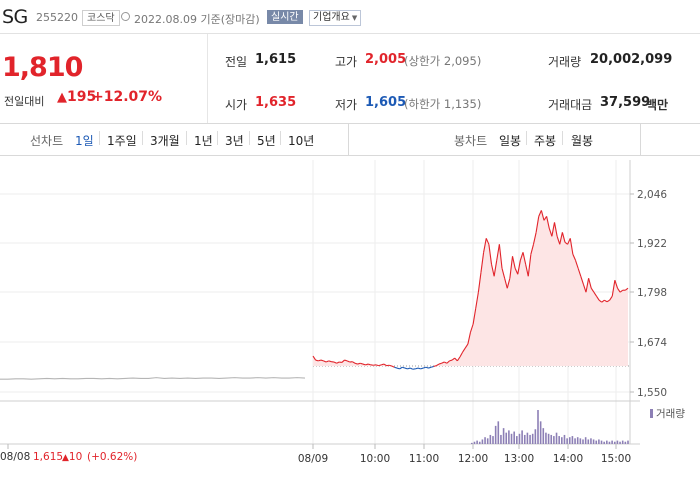  What do you see at coordinates (442, 61) in the screenshot?
I see `upper-limit: (상한가 2,095)` at bounding box center [442, 61].